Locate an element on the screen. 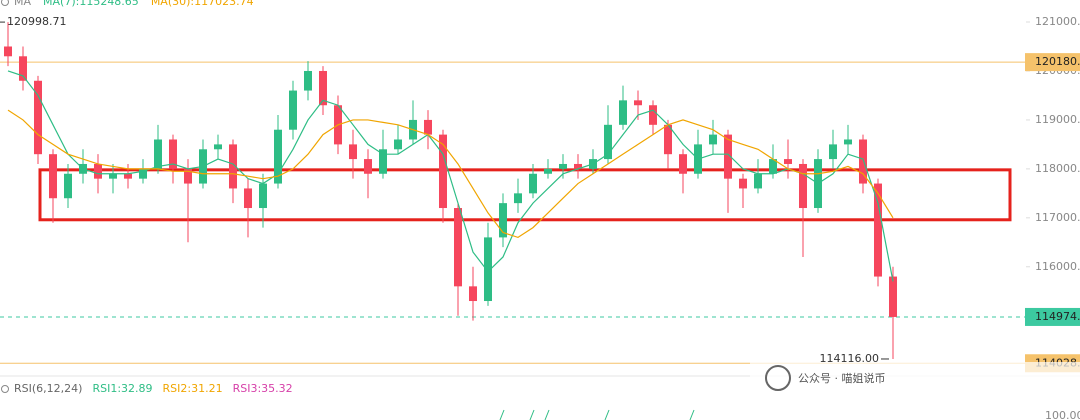 Image resolution: width=1080 pixels, height=420 pixels. rsi-legend-entry: RSI3:35.32 is located at coordinates (263, 388).